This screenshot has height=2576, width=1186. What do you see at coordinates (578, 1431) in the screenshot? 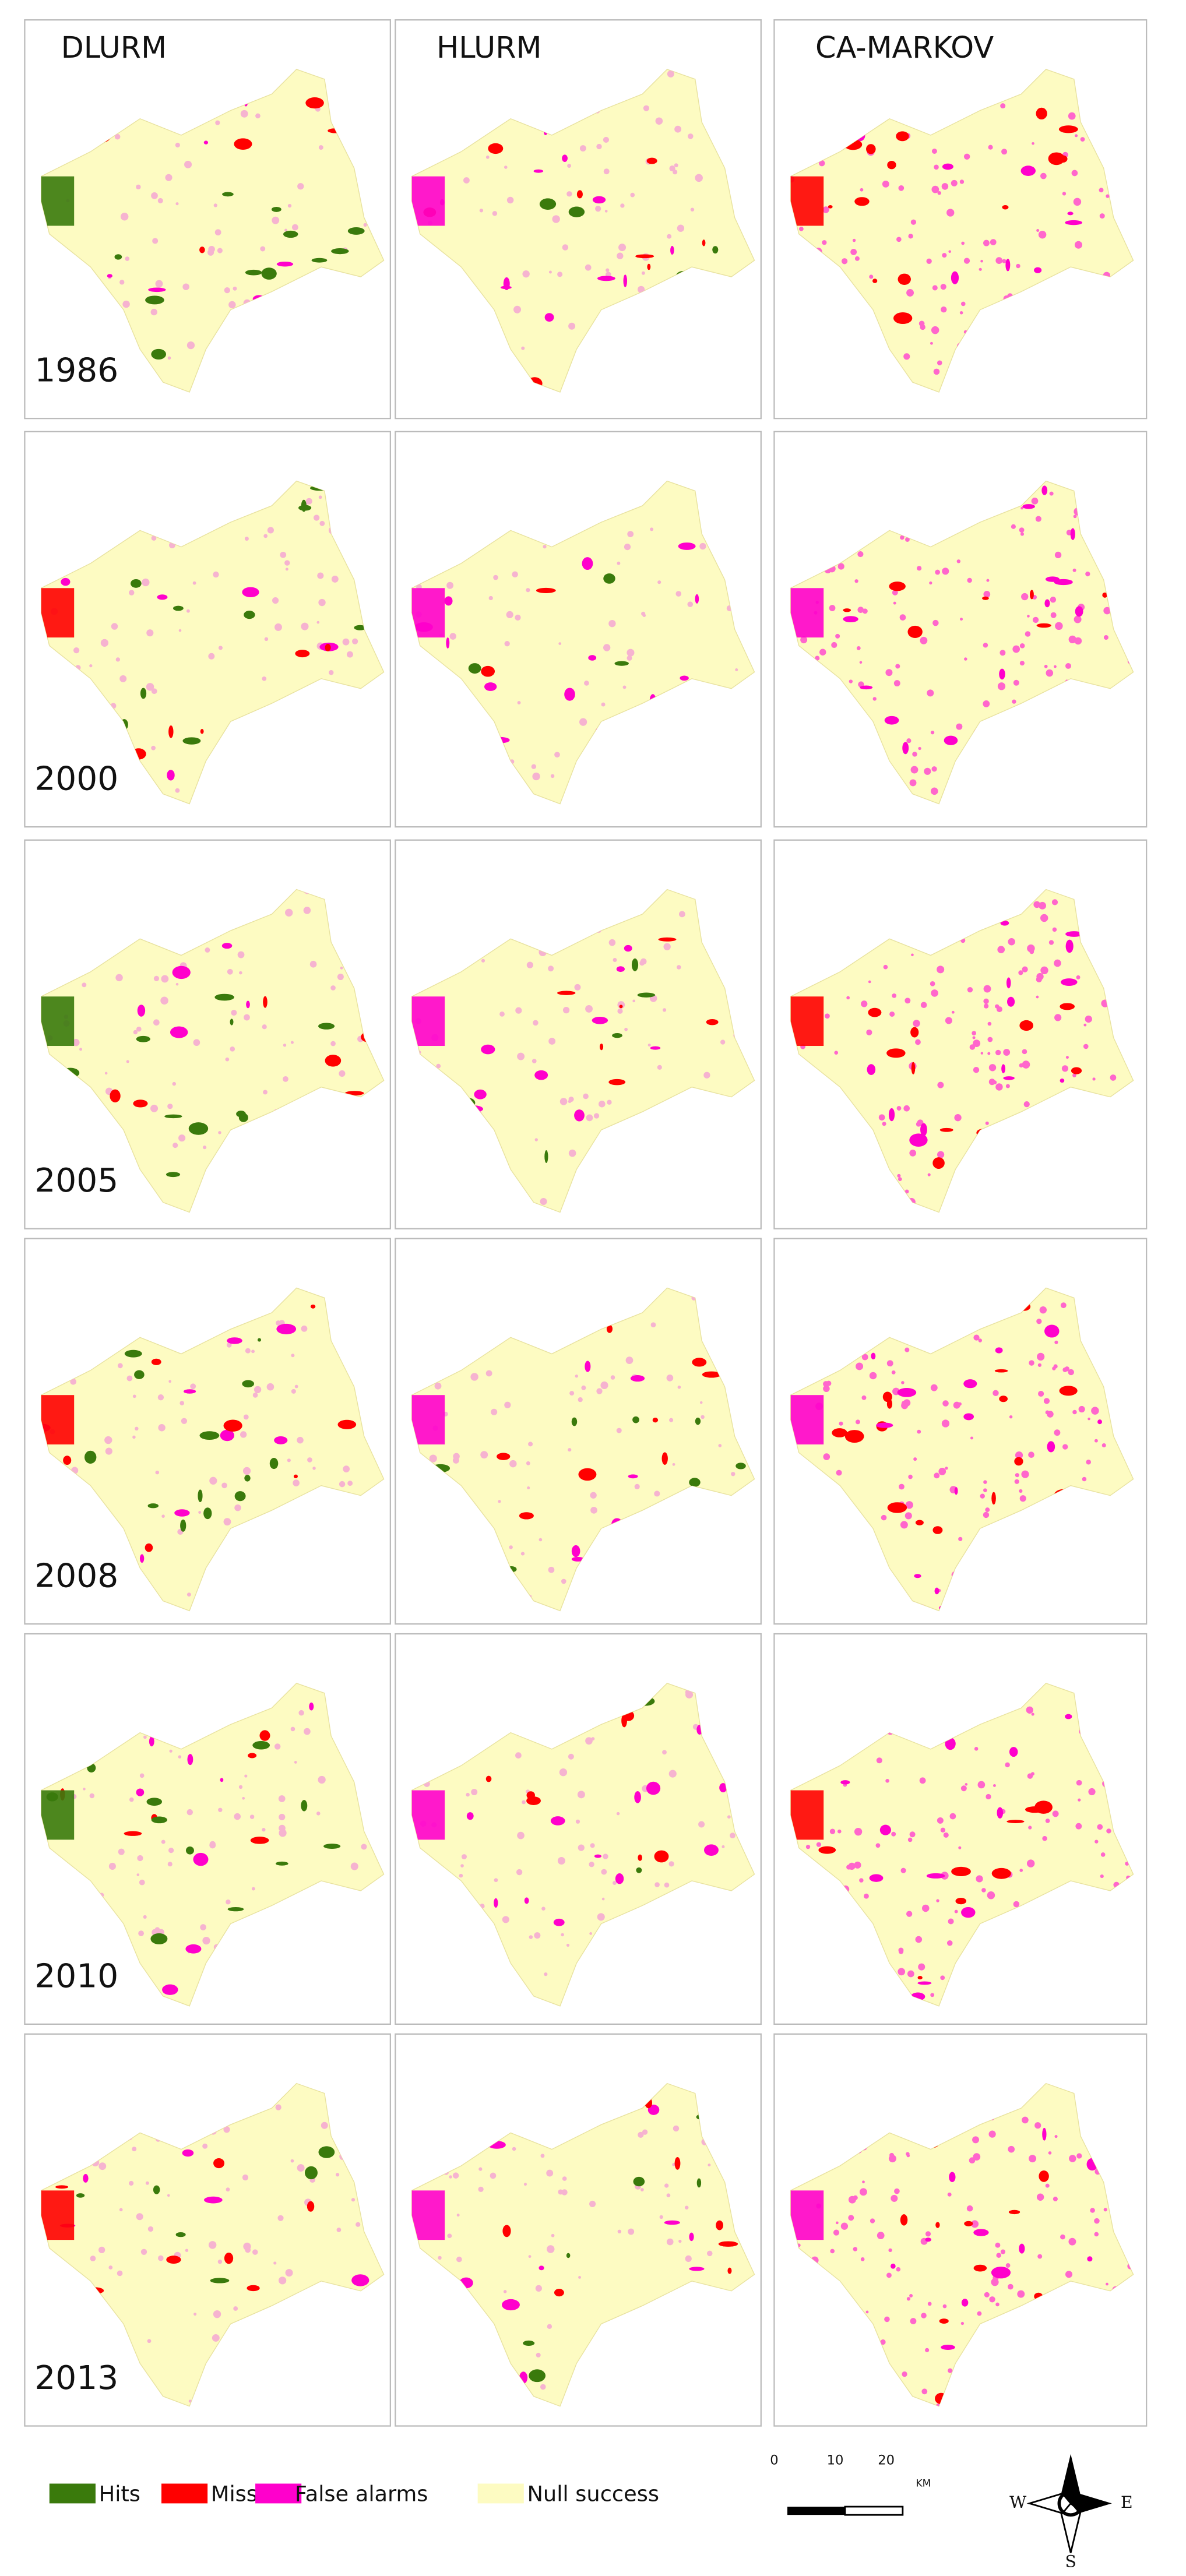
I see `map-panel` at bounding box center [578, 1431].